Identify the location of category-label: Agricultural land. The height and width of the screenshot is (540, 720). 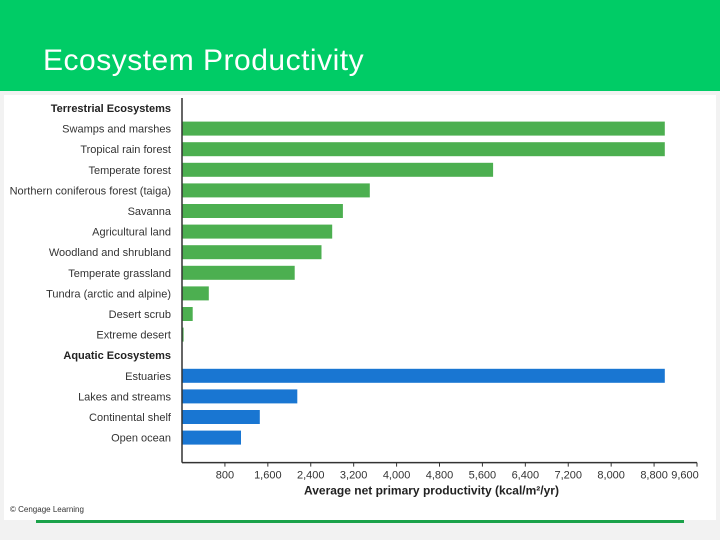
(131, 233).